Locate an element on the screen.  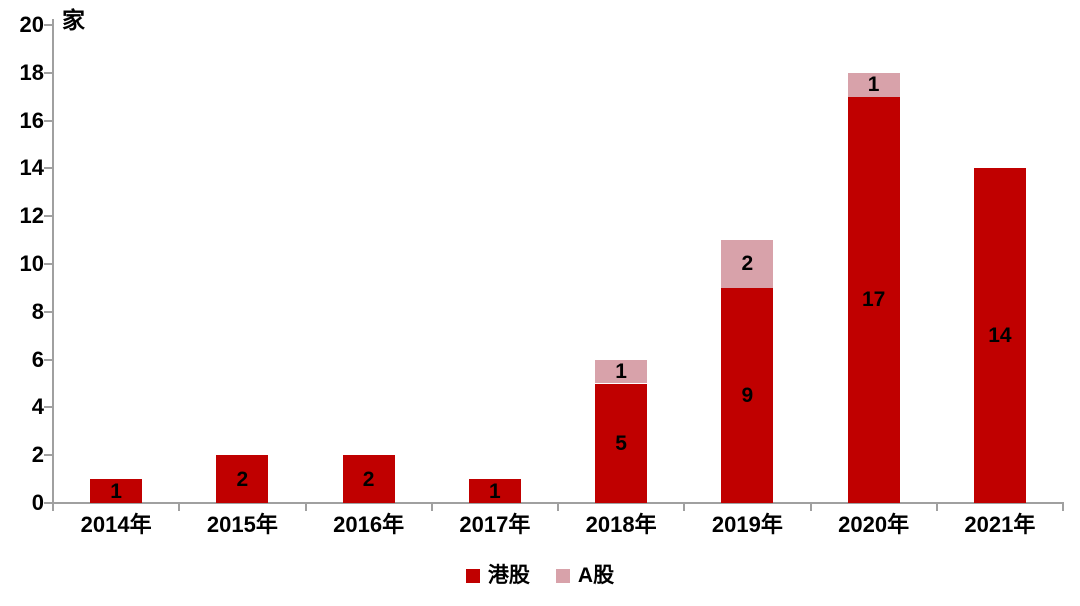
x-axis-category-label: 2021年 is located at coordinates (1000, 524).